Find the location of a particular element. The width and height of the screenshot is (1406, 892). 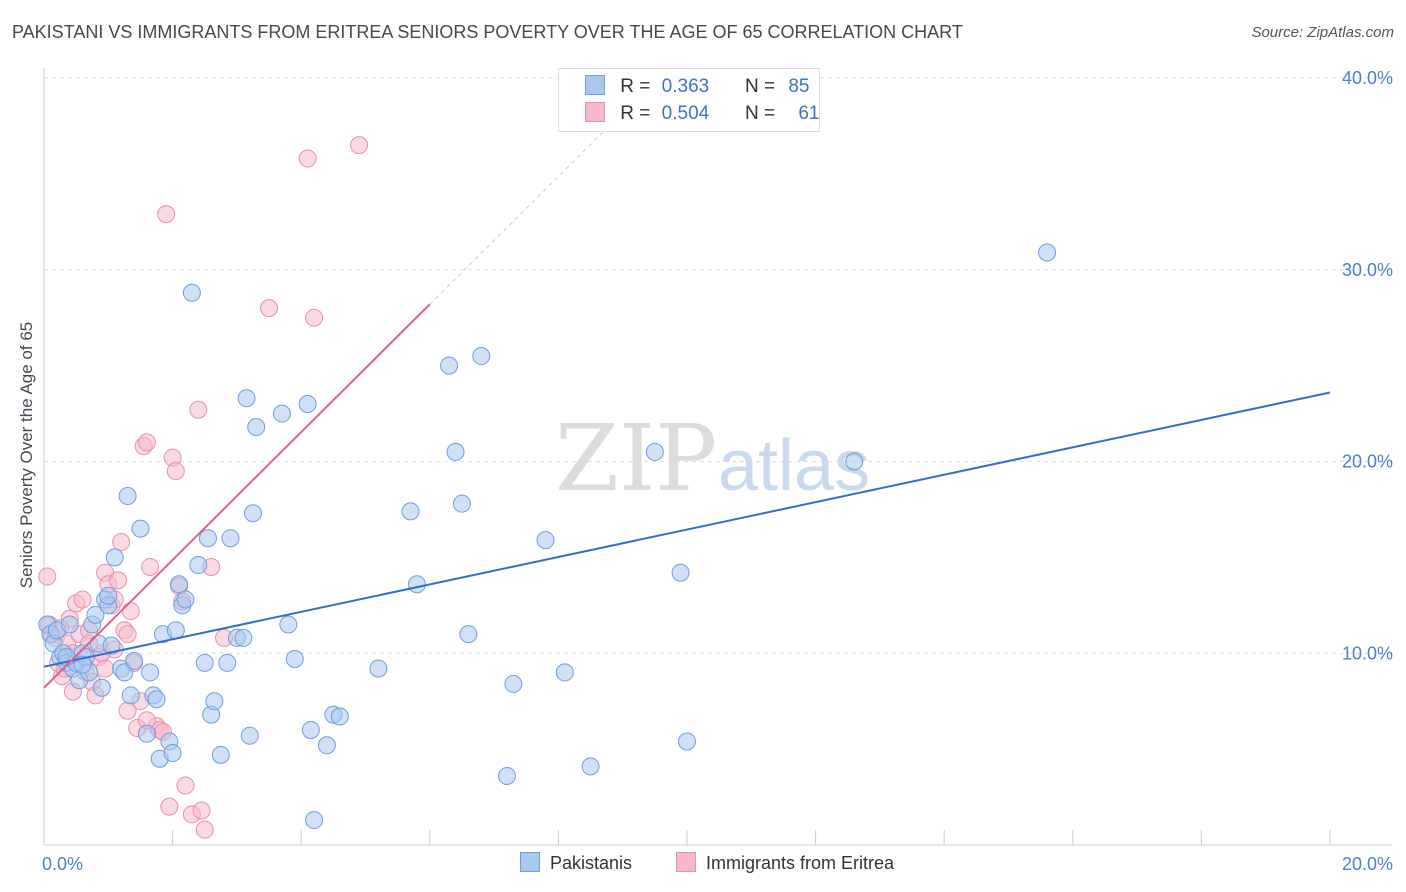

bottom-legend-swatch-pink is located at coordinates (686, 862).